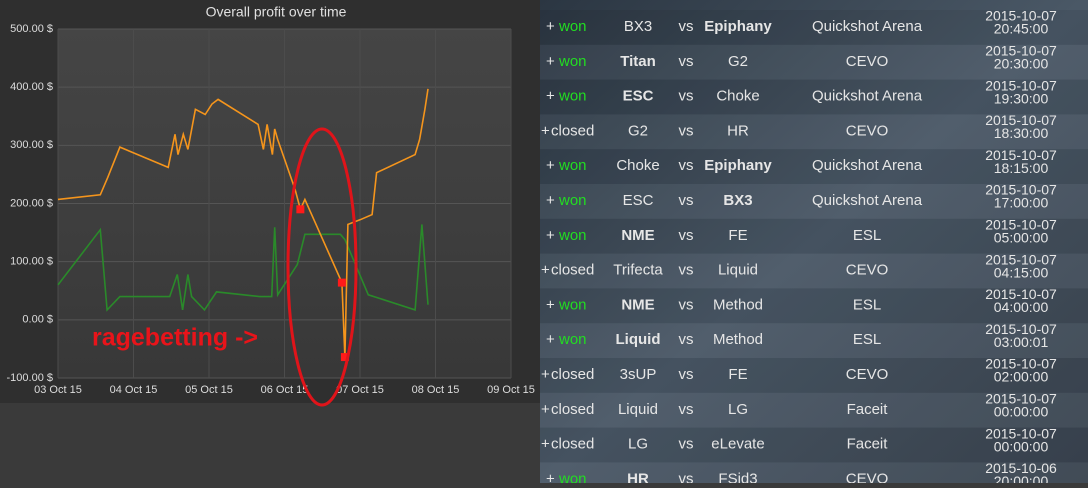  Describe the element at coordinates (1021, 412) in the screenshot. I see `time: 00:00:00` at that location.